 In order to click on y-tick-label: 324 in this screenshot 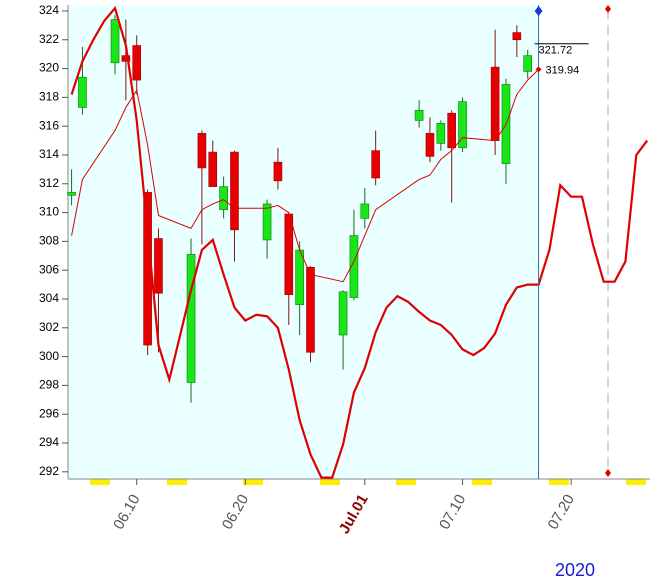, I will do `click(49, 10)`.